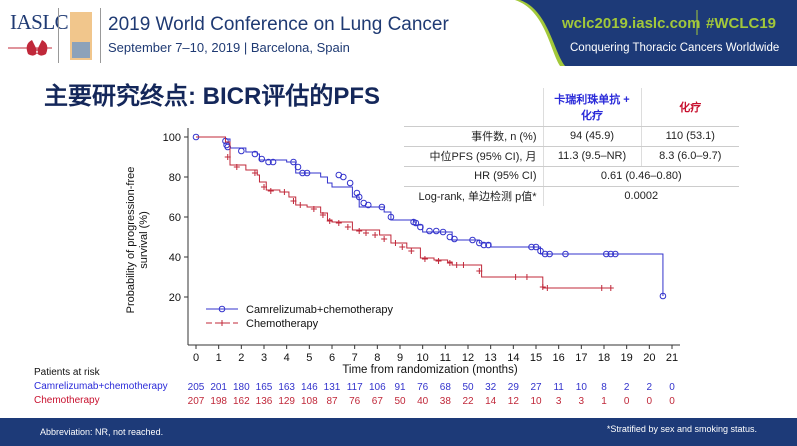 The width and height of the screenshot is (797, 446). I want to click on cell-blue: 94 (45.9), so click(591, 136).